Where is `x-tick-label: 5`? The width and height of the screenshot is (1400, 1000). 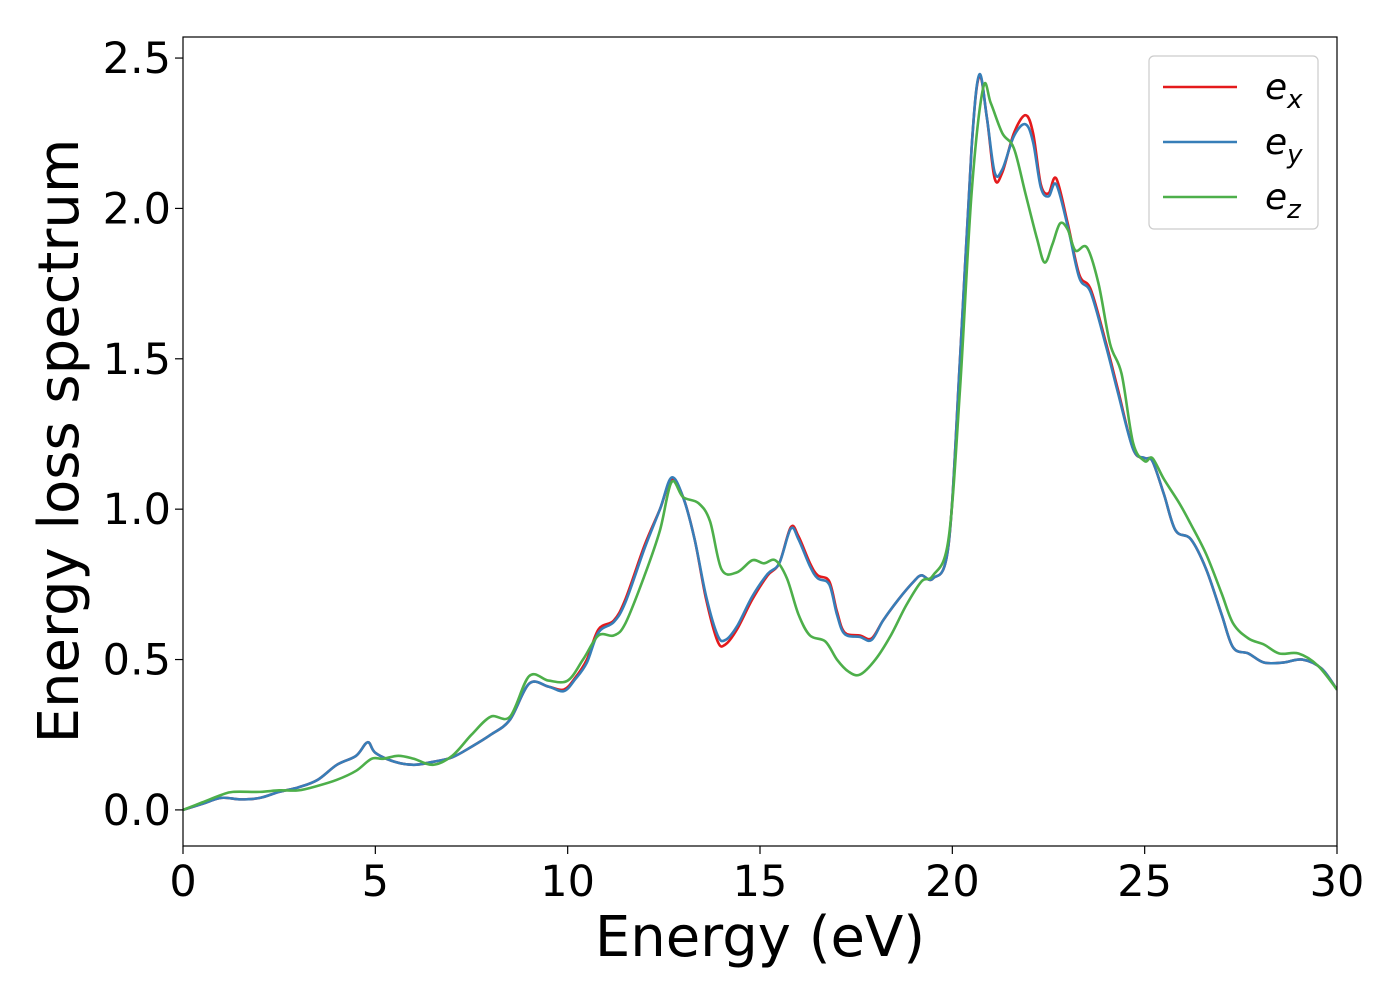
x-tick-label: 5 is located at coordinates (375, 882).